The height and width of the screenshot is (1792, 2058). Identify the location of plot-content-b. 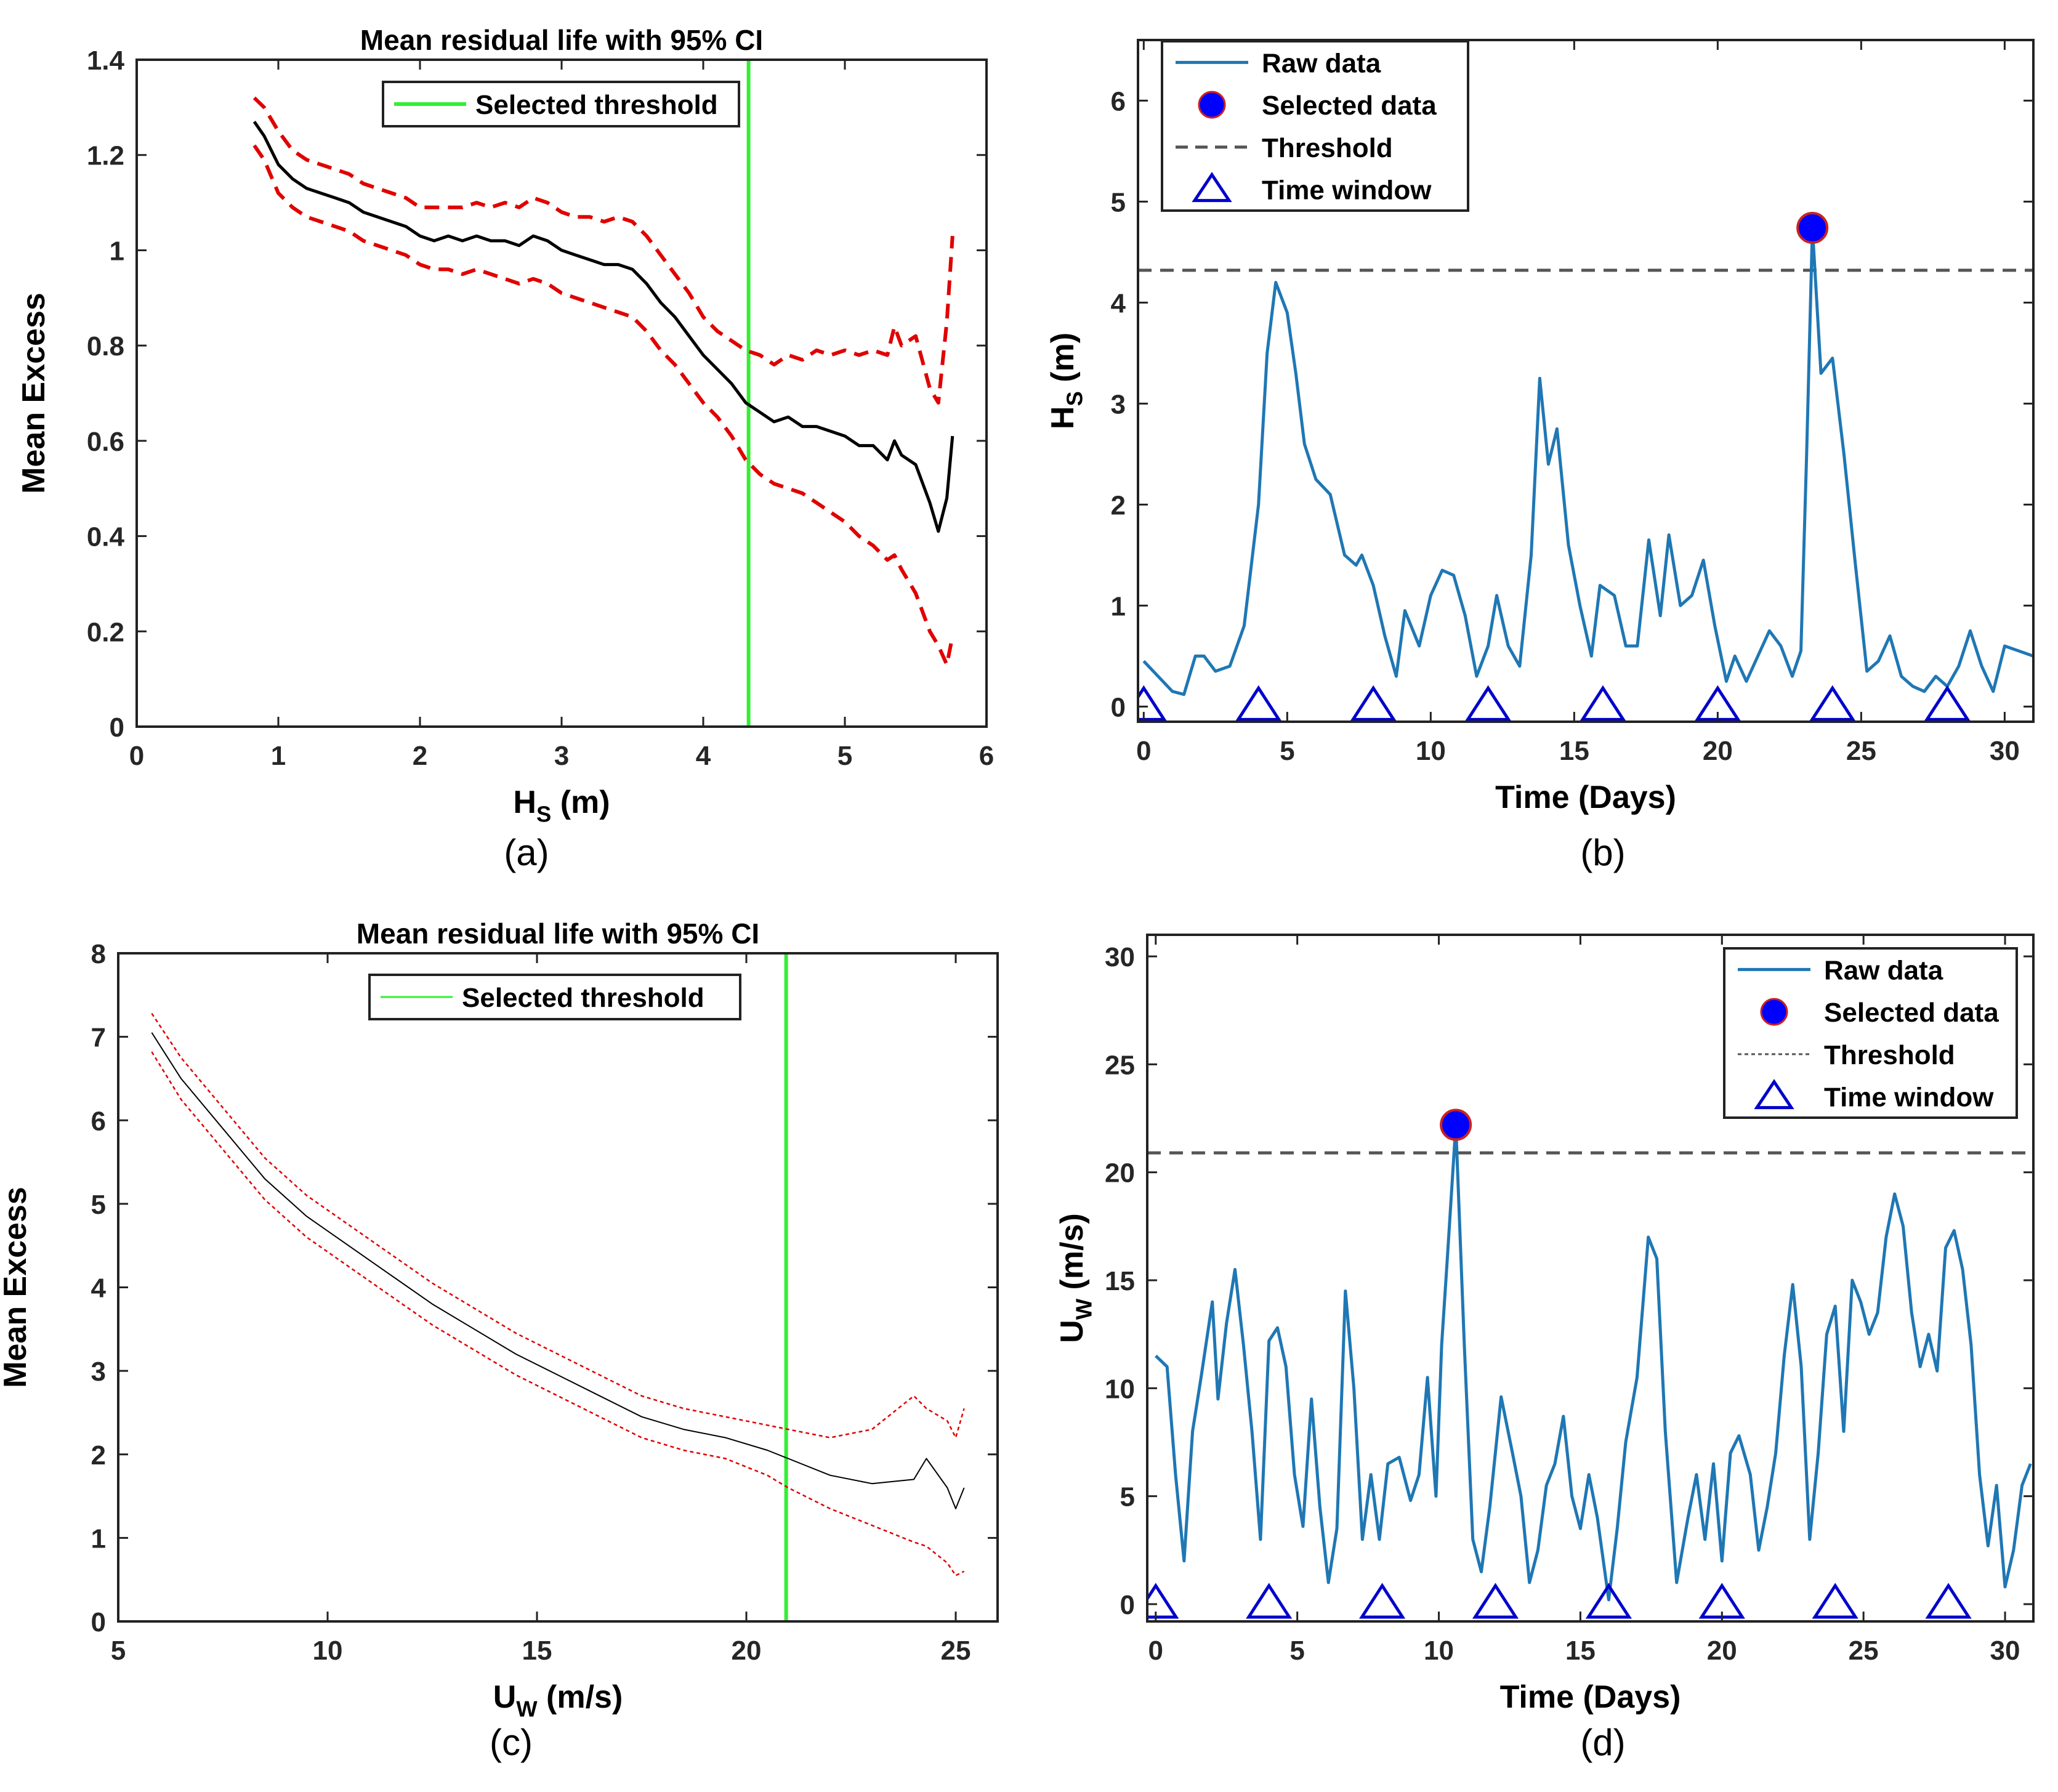
(1585, 474).